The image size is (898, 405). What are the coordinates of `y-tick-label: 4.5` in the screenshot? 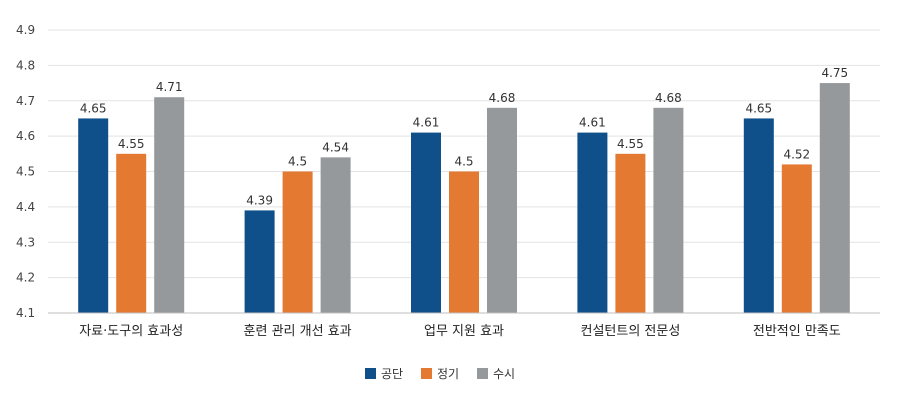 It's located at (25, 172).